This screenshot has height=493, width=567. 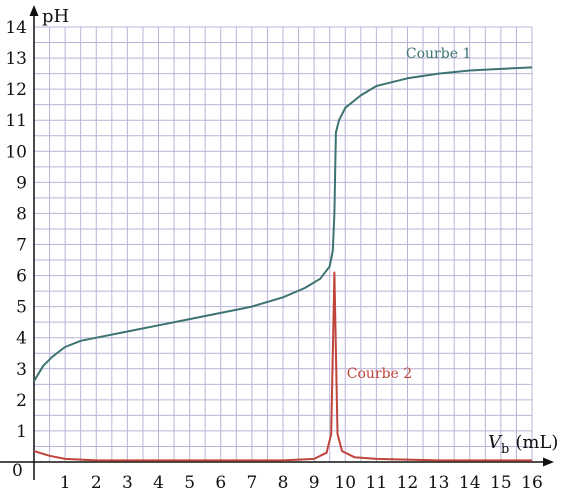 What do you see at coordinates (158, 483) in the screenshot?
I see `x-tick-label: 4` at bounding box center [158, 483].